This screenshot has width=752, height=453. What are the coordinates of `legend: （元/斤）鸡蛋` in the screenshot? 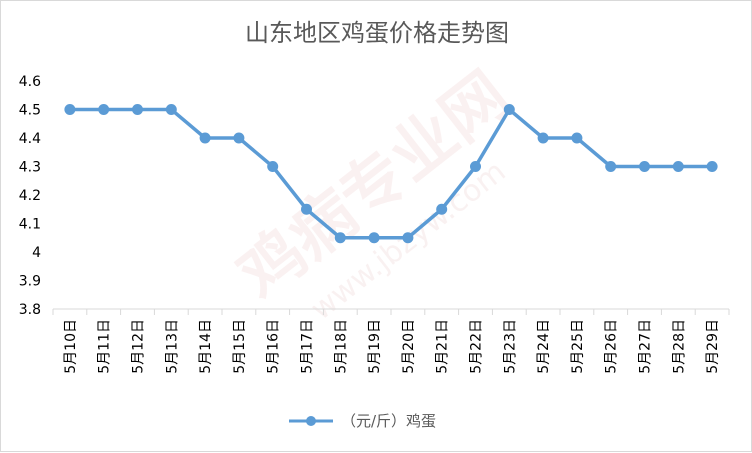 It's located at (362, 421).